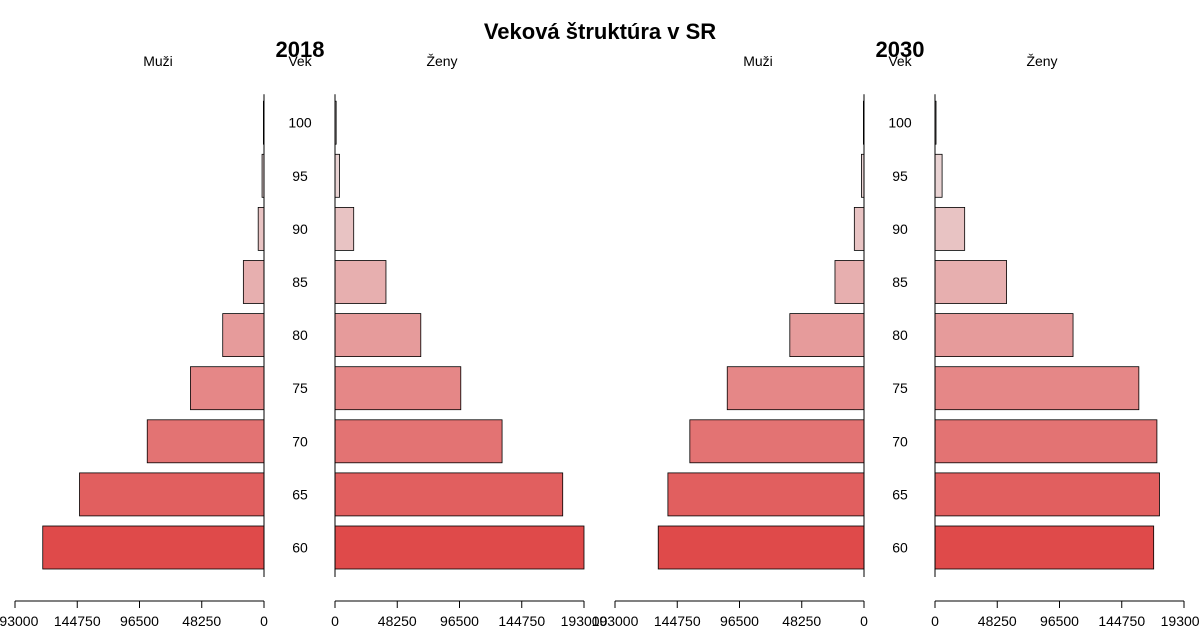  I want to click on panel-year: 2030, so click(900, 49).